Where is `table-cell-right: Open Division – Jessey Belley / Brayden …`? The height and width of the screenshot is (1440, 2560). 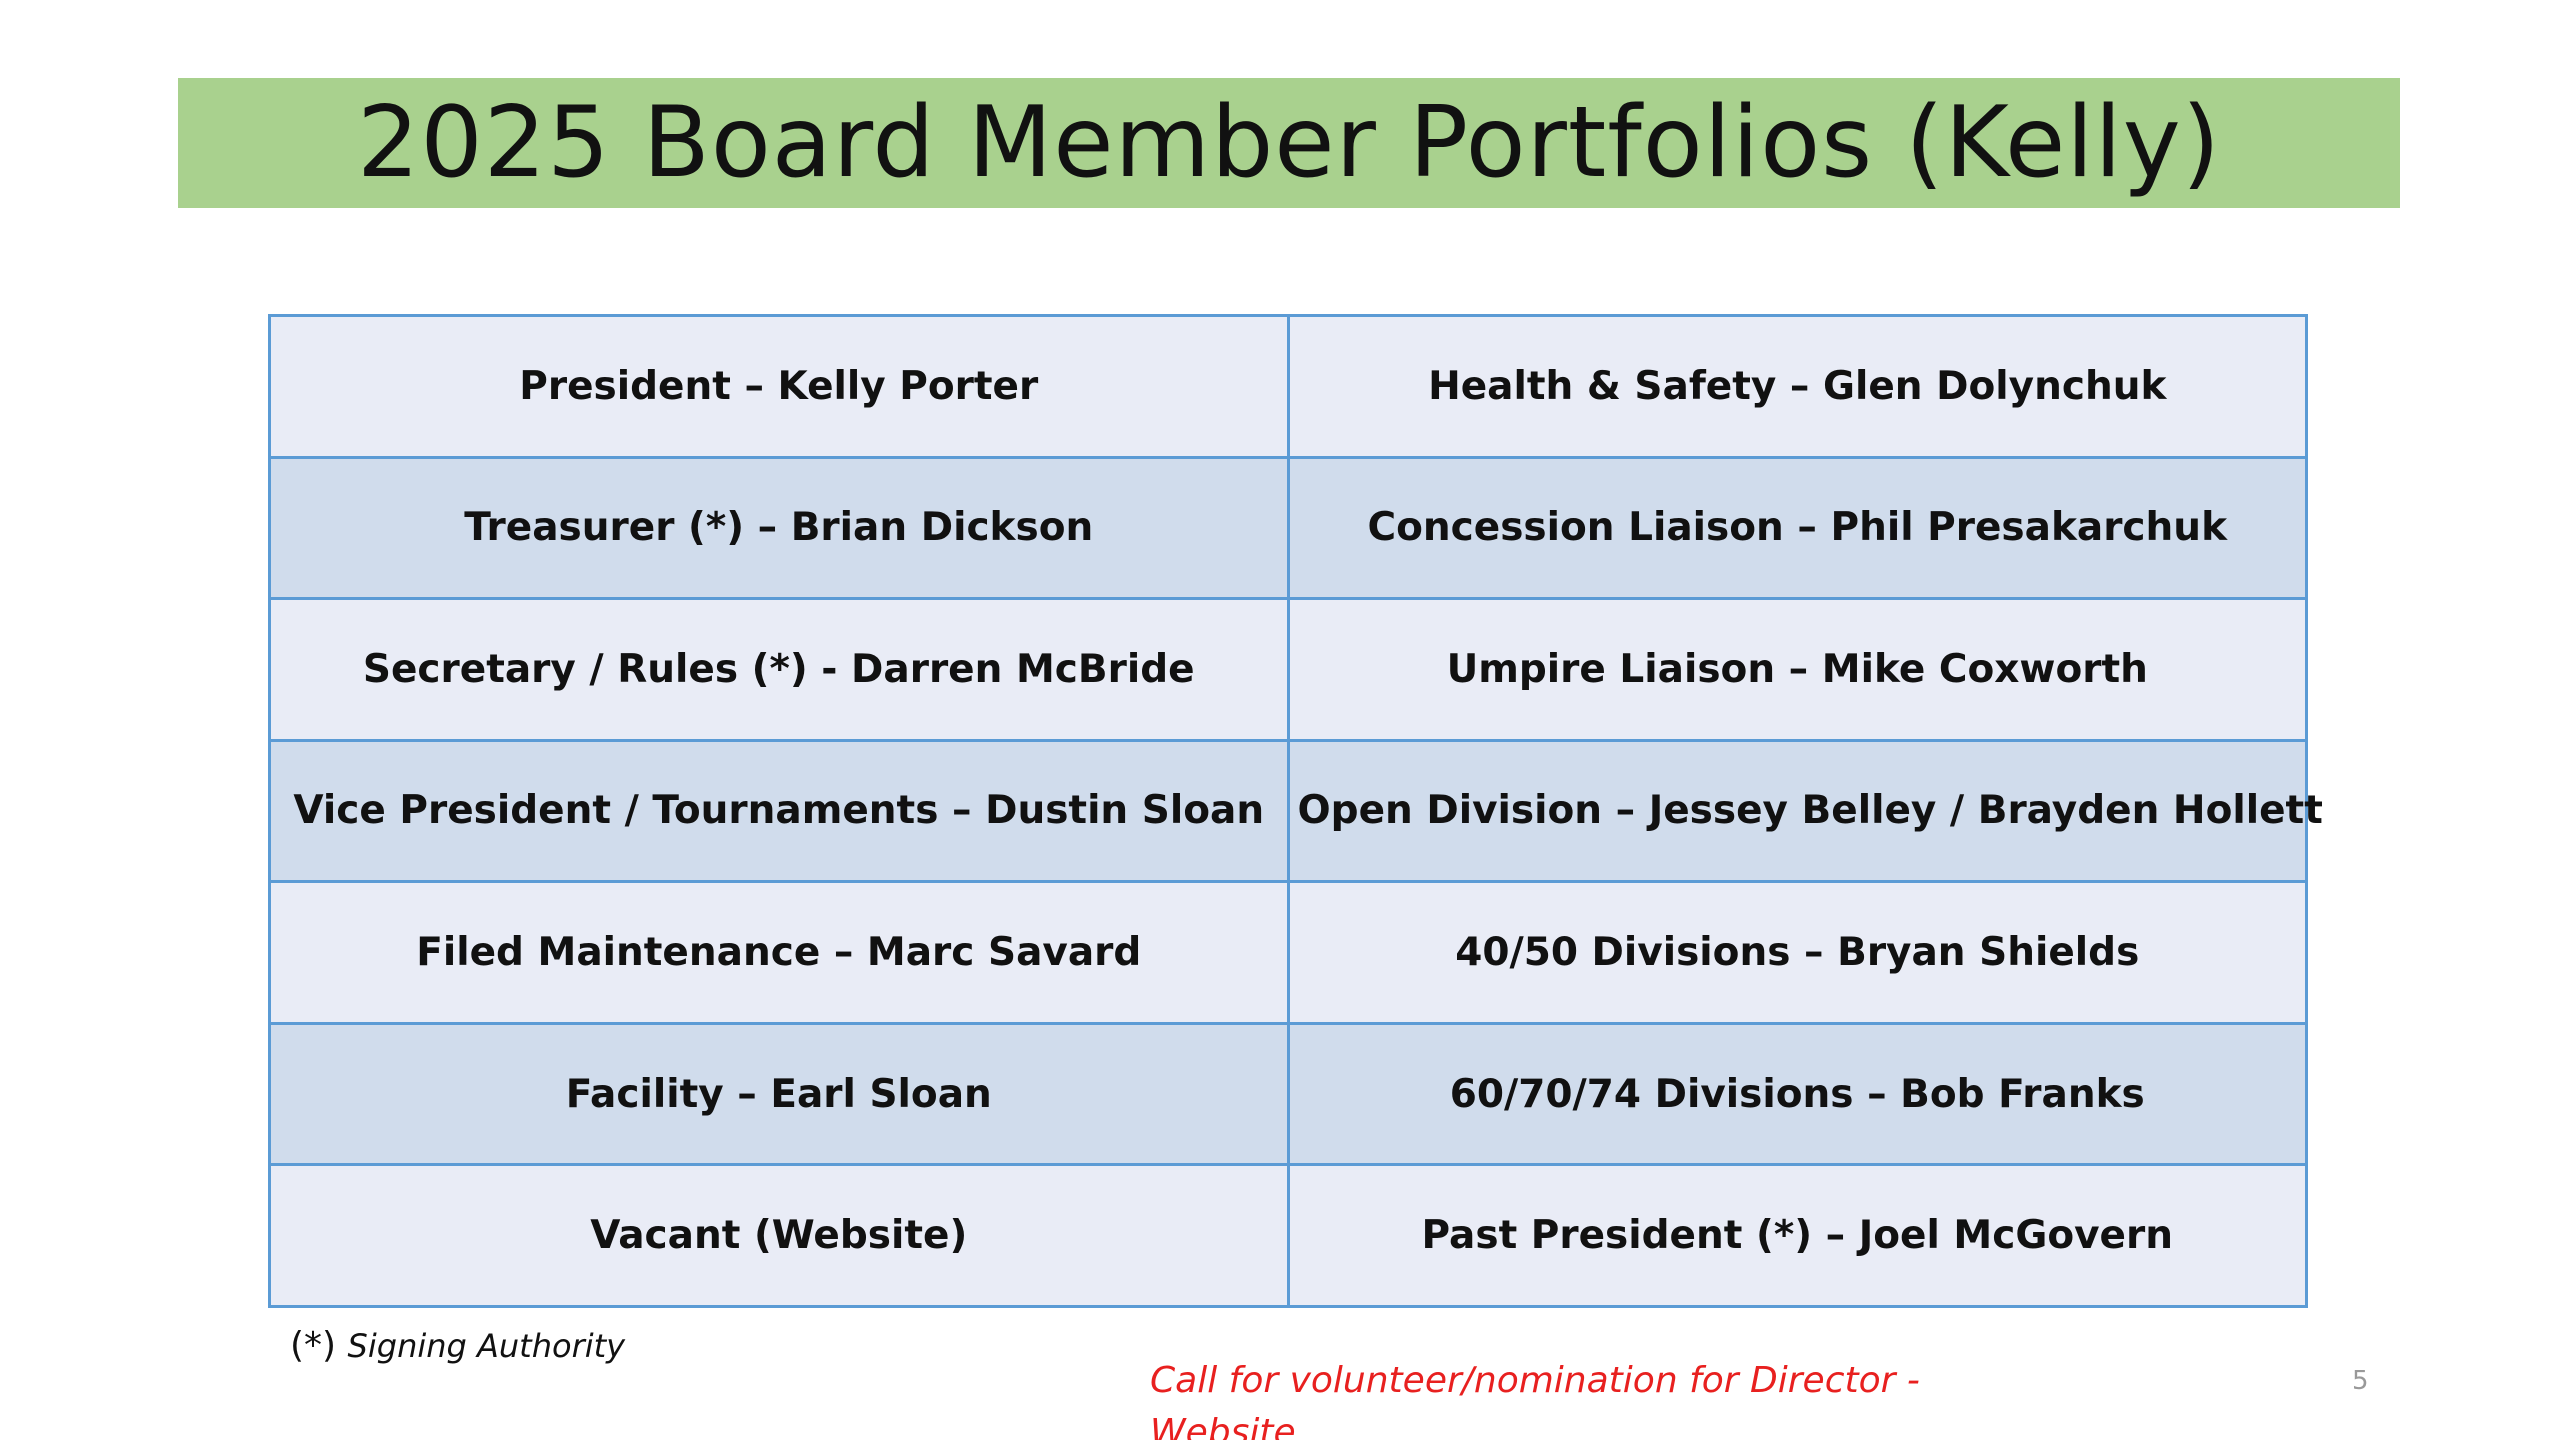 table-cell-right: Open Division – Jessey Belley / Brayden … is located at coordinates (1804, 811).